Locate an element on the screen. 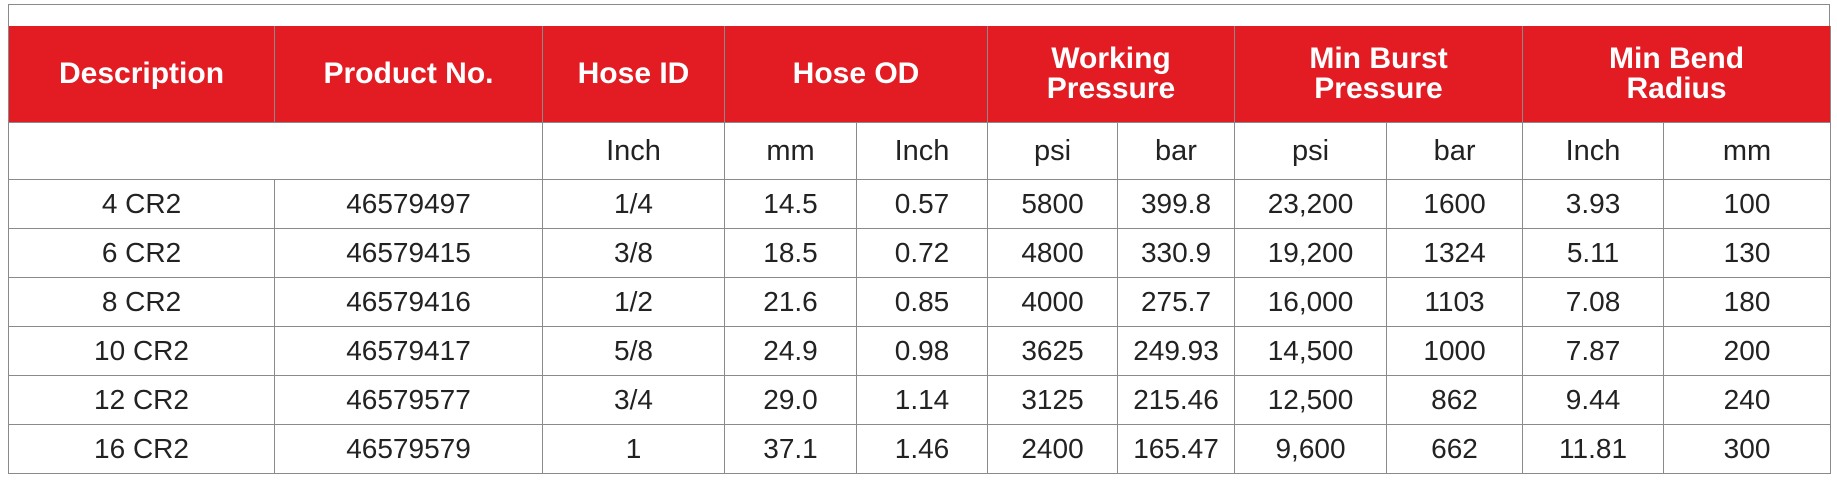 This screenshot has height=485, width=1837. header-min-burst-line1: Min Burst is located at coordinates (1378, 58).